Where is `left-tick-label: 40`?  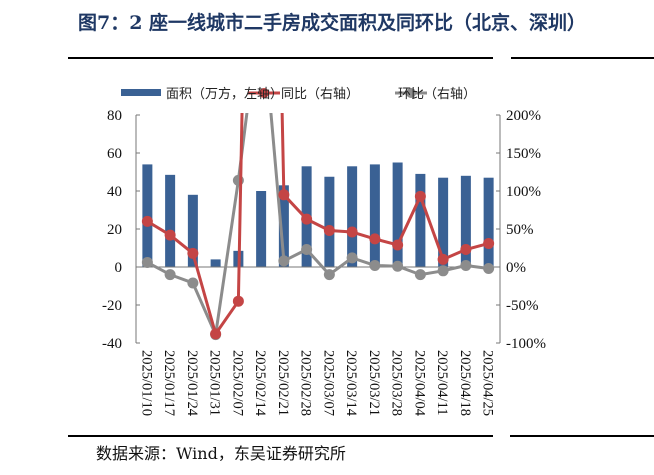 left-tick-label: 40 is located at coordinates (114, 192).